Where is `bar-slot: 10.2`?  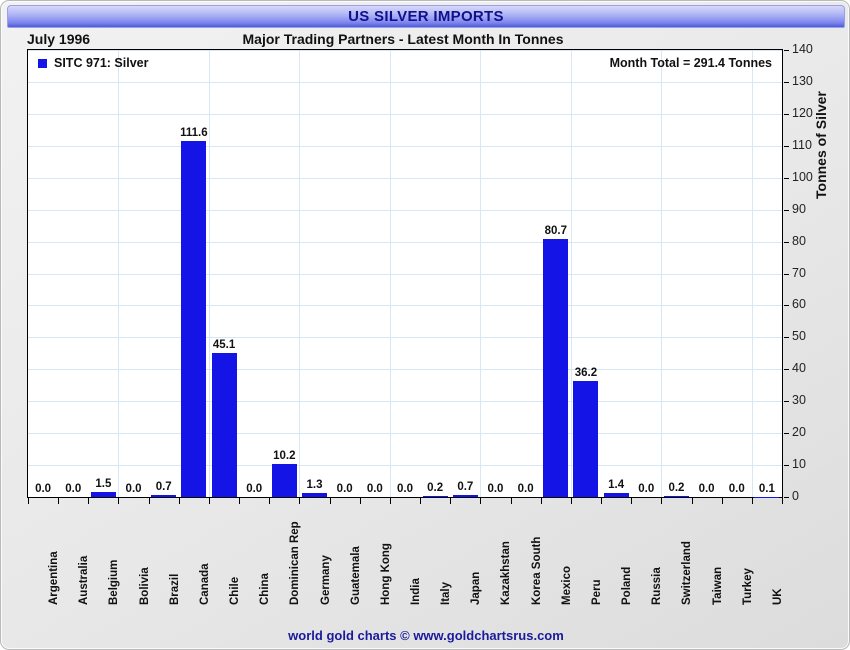
bar-slot: 10.2 is located at coordinates (284, 473).